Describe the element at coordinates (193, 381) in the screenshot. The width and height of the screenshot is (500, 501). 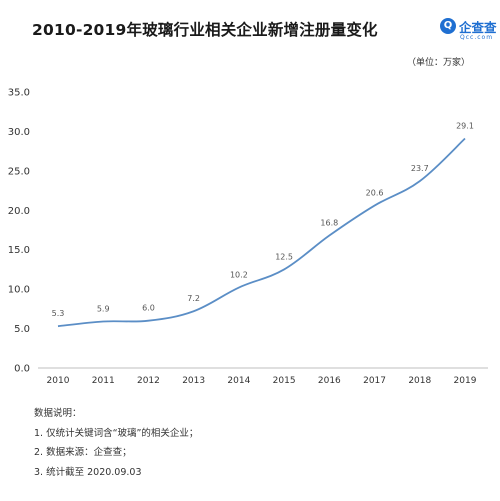
I see `x-tick-label: 2013` at that location.